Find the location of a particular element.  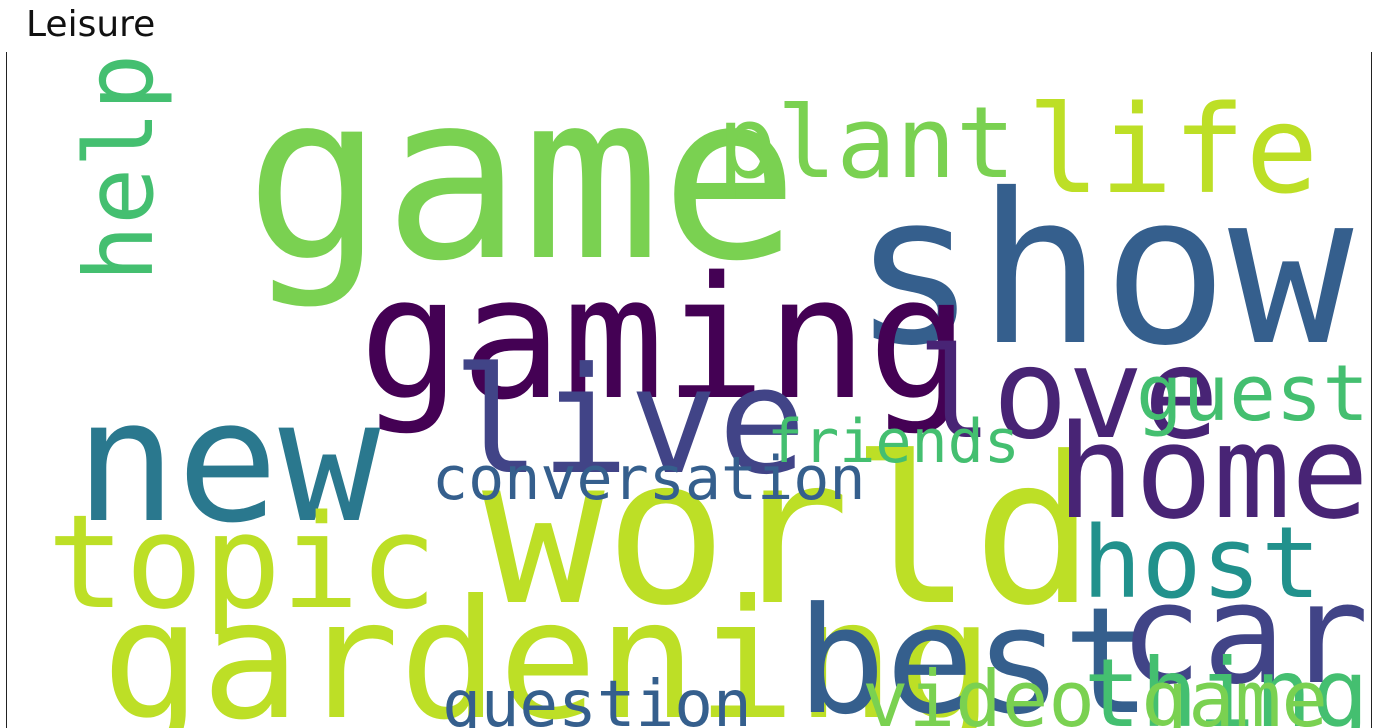

word-host: host is located at coordinates (1201, 563).